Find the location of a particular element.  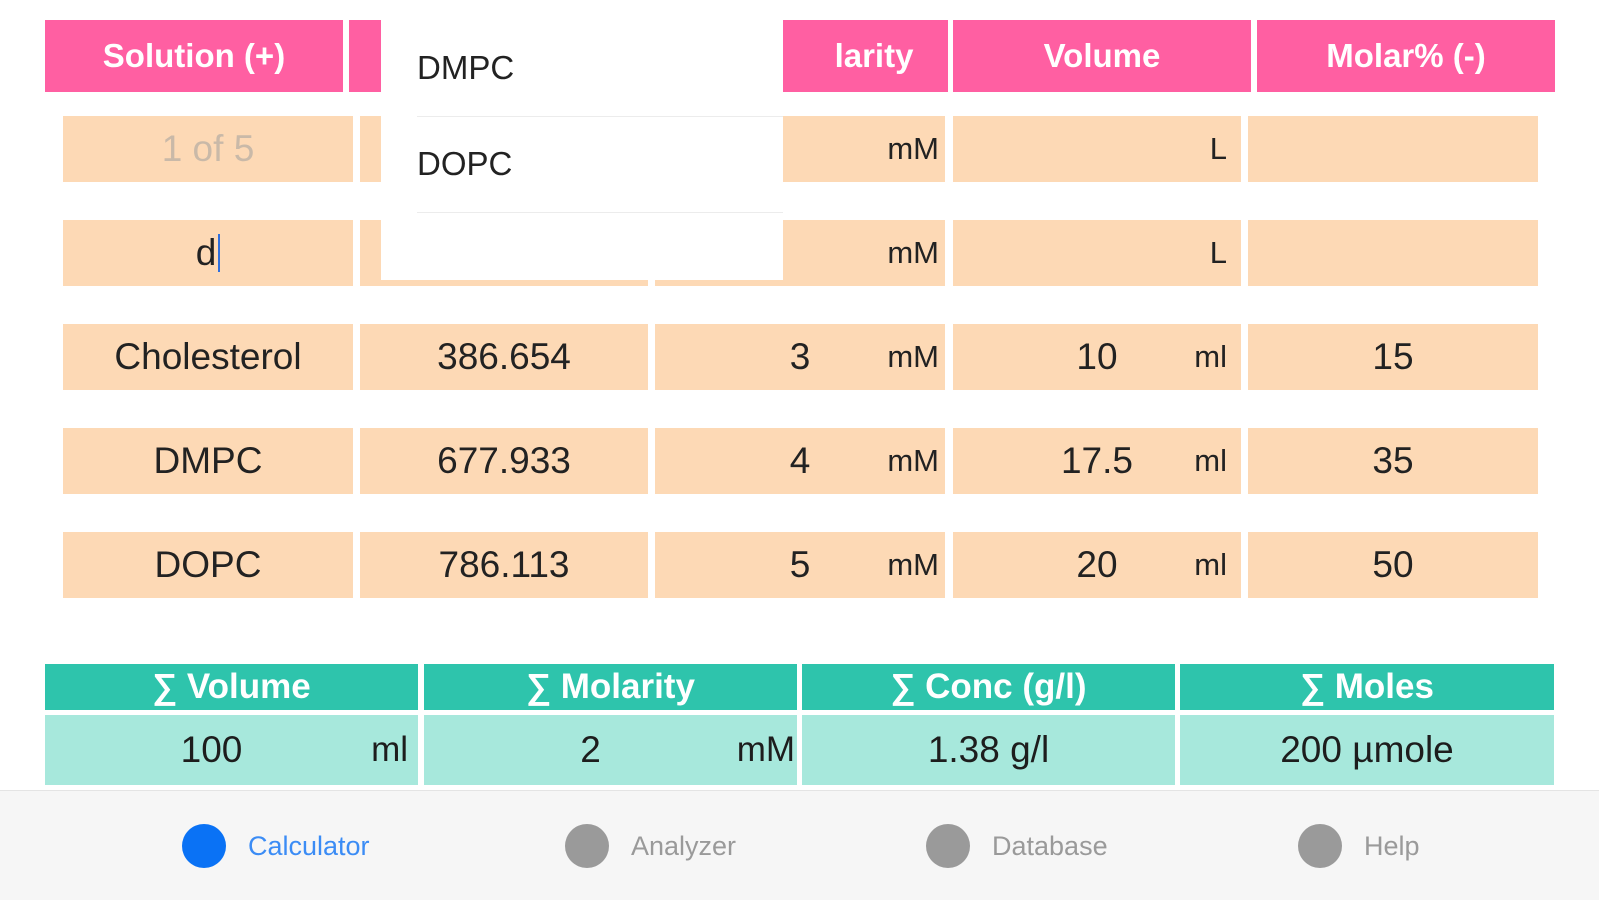

row-3-volume-value: 10 is located at coordinates (1097, 356).